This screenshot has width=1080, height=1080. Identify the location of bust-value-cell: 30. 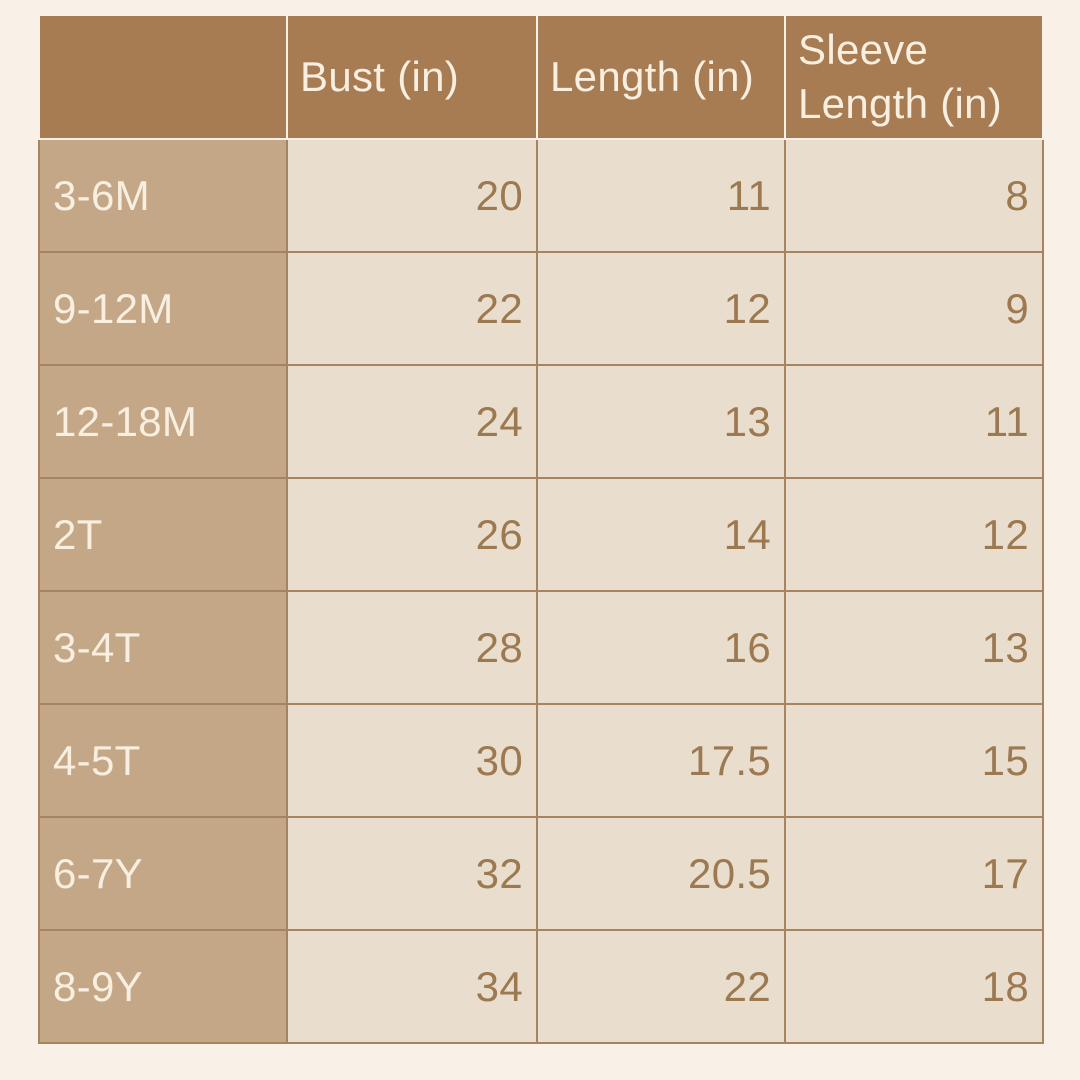
(412, 760).